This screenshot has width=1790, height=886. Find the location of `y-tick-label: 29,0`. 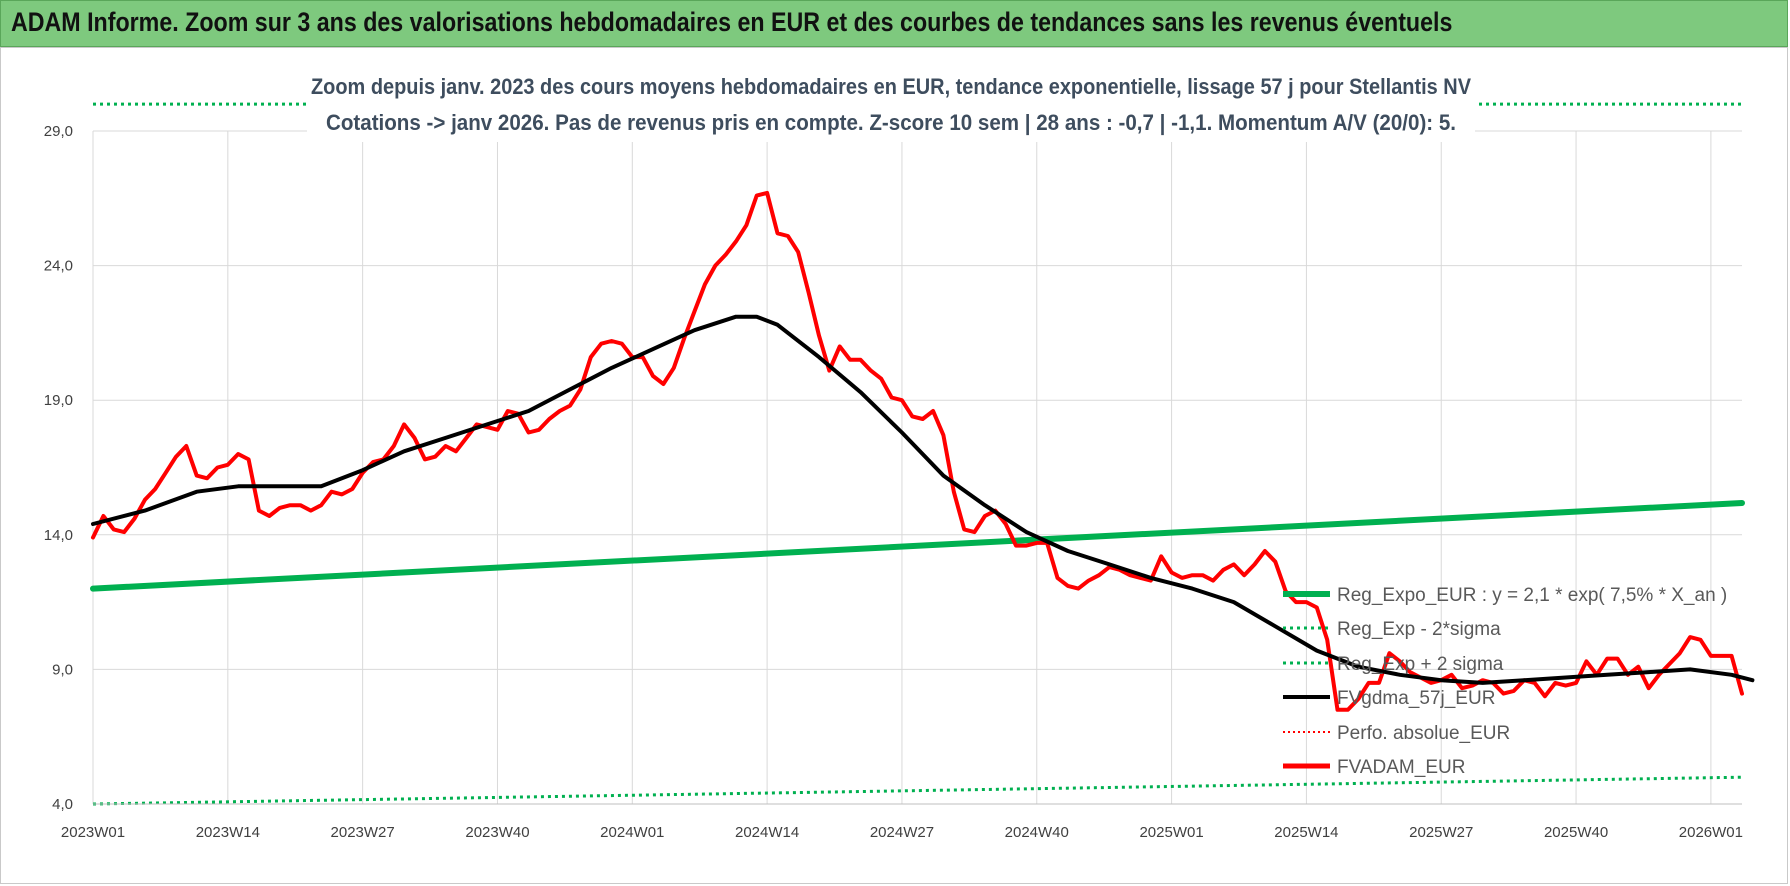

y-tick-label: 29,0 is located at coordinates (58, 131).